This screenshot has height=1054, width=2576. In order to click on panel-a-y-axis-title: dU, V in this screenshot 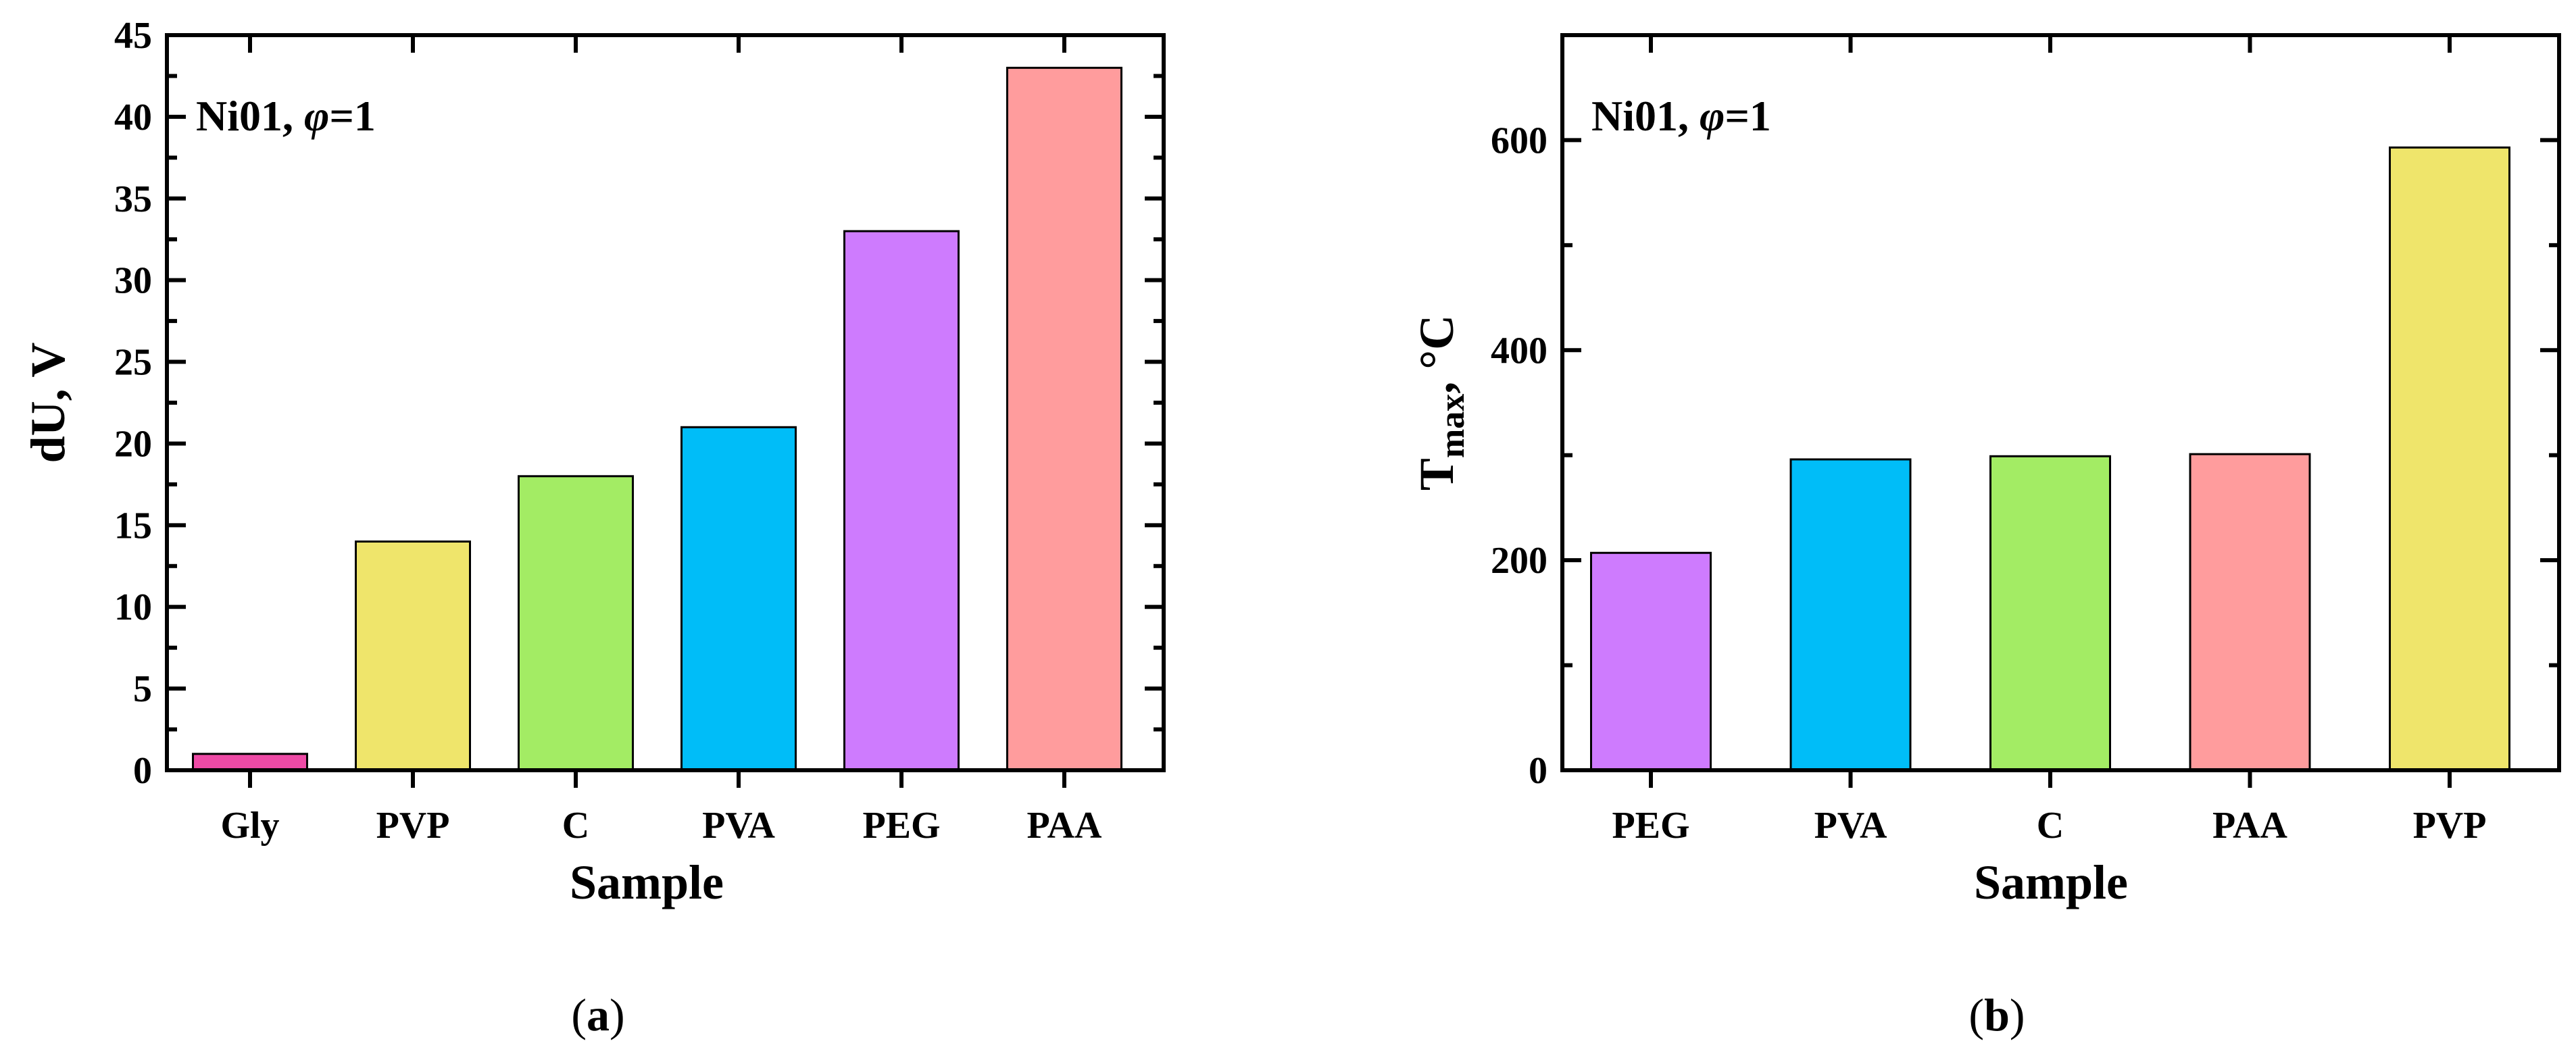, I will do `click(48, 403)`.